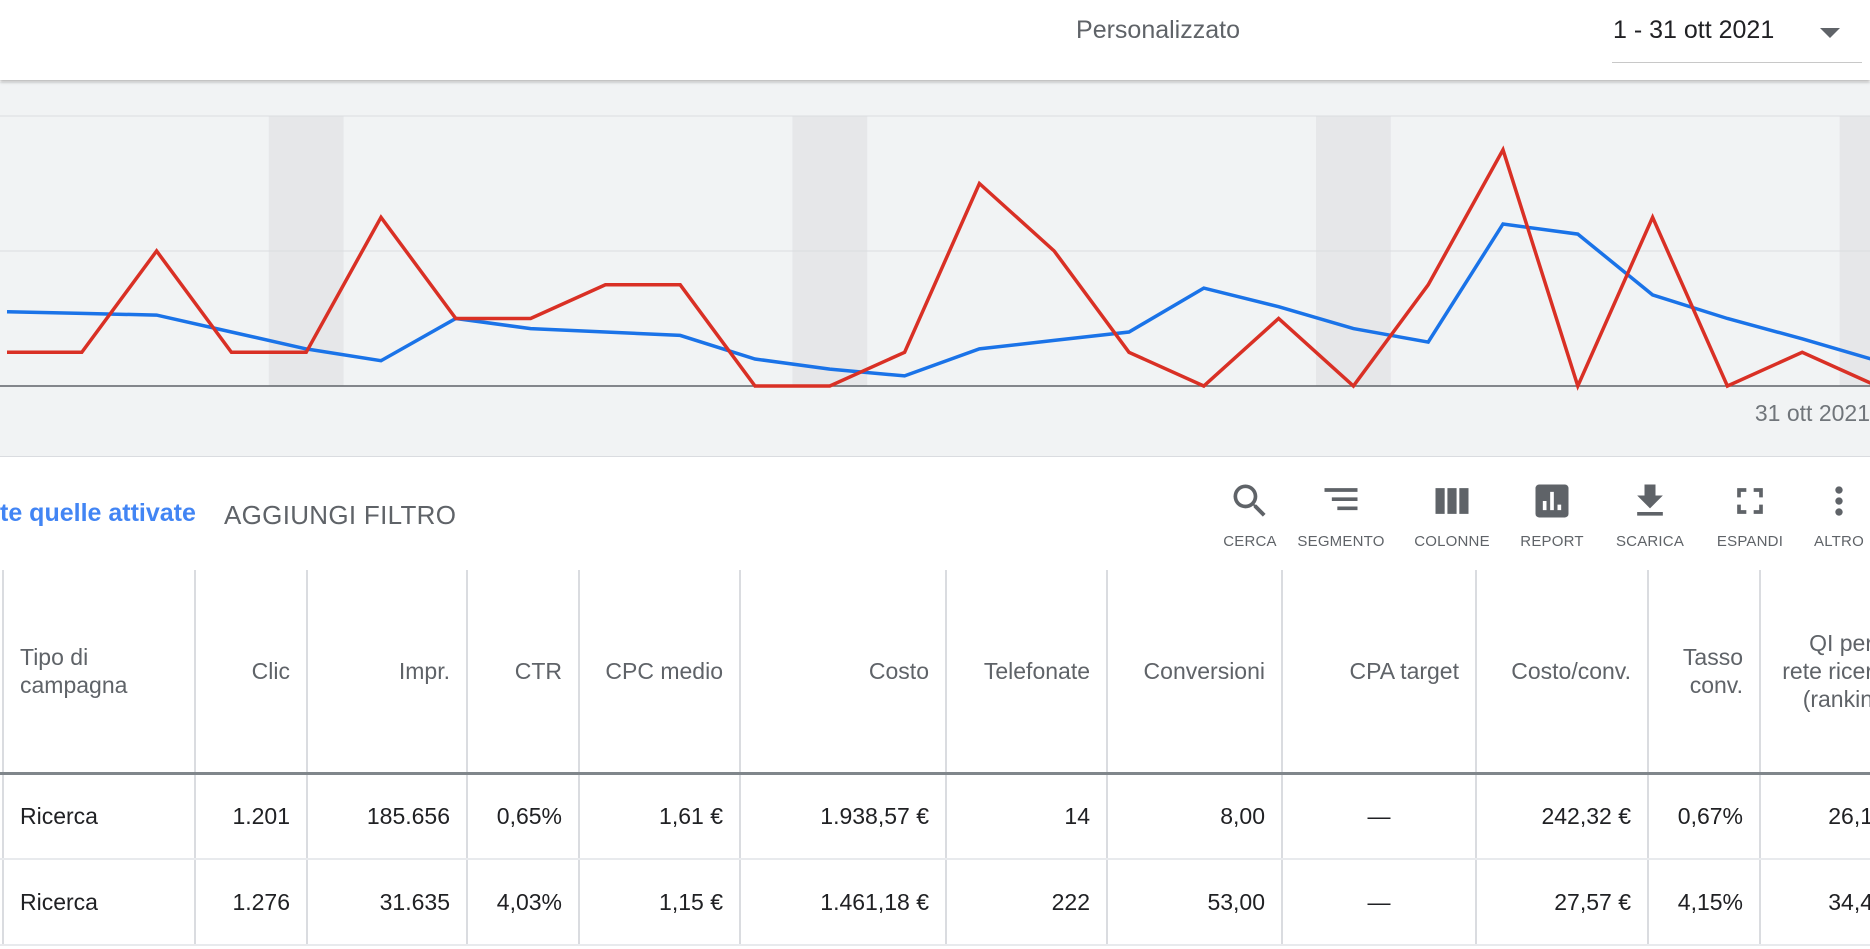  What do you see at coordinates (1341, 499) in the screenshot?
I see `segment-icon` at bounding box center [1341, 499].